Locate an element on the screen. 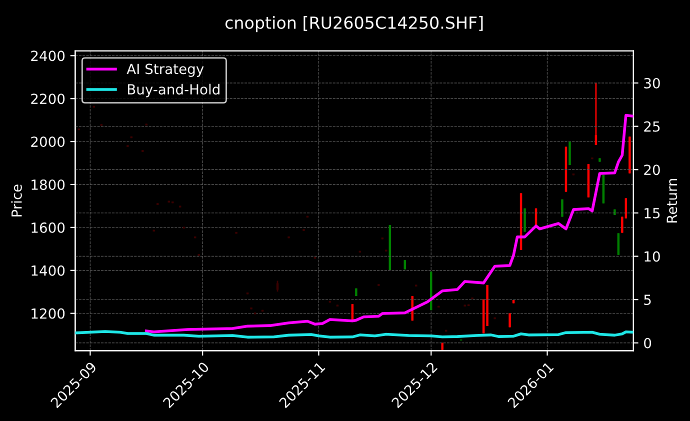  y-axis-title: Price is located at coordinates (16, 200).